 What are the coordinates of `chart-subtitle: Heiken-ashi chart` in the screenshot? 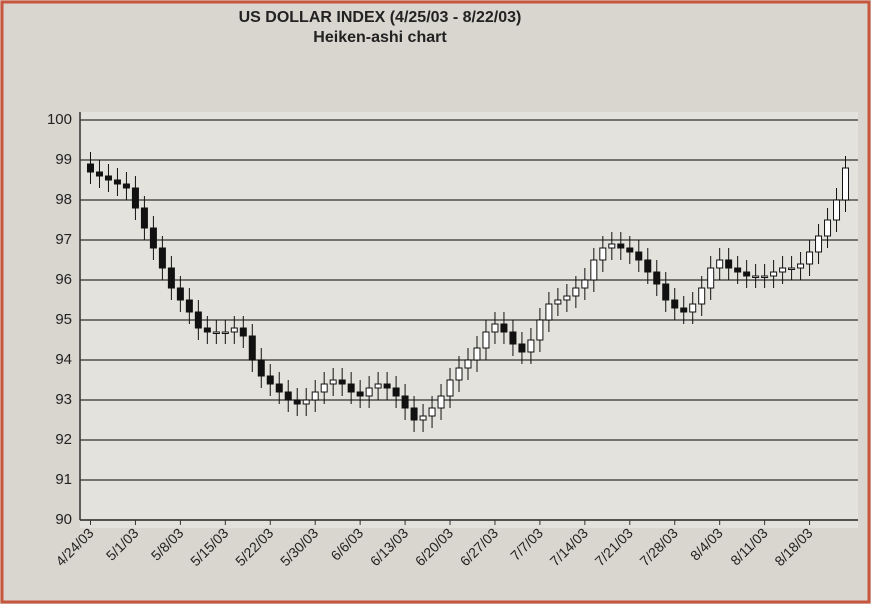 It's located at (380, 37).